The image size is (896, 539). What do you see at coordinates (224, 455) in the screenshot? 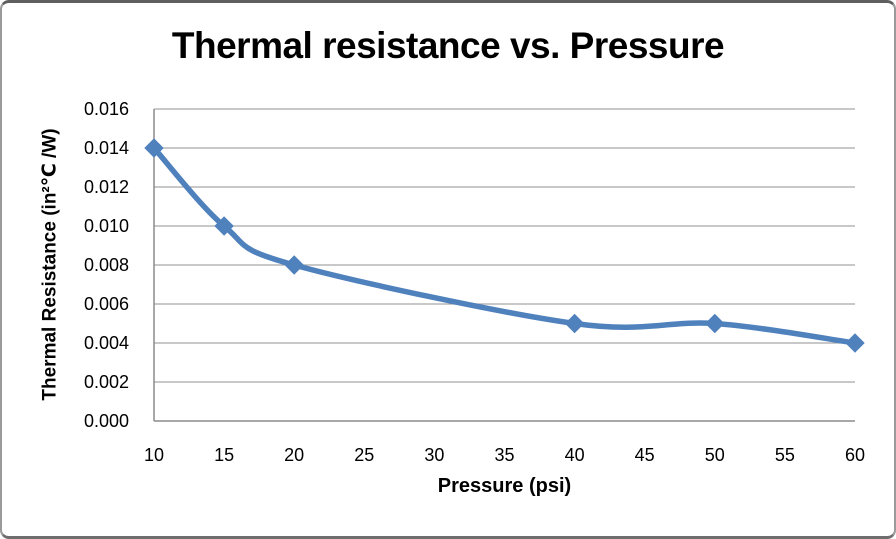
I see `x-tick-label: 15` at bounding box center [224, 455].